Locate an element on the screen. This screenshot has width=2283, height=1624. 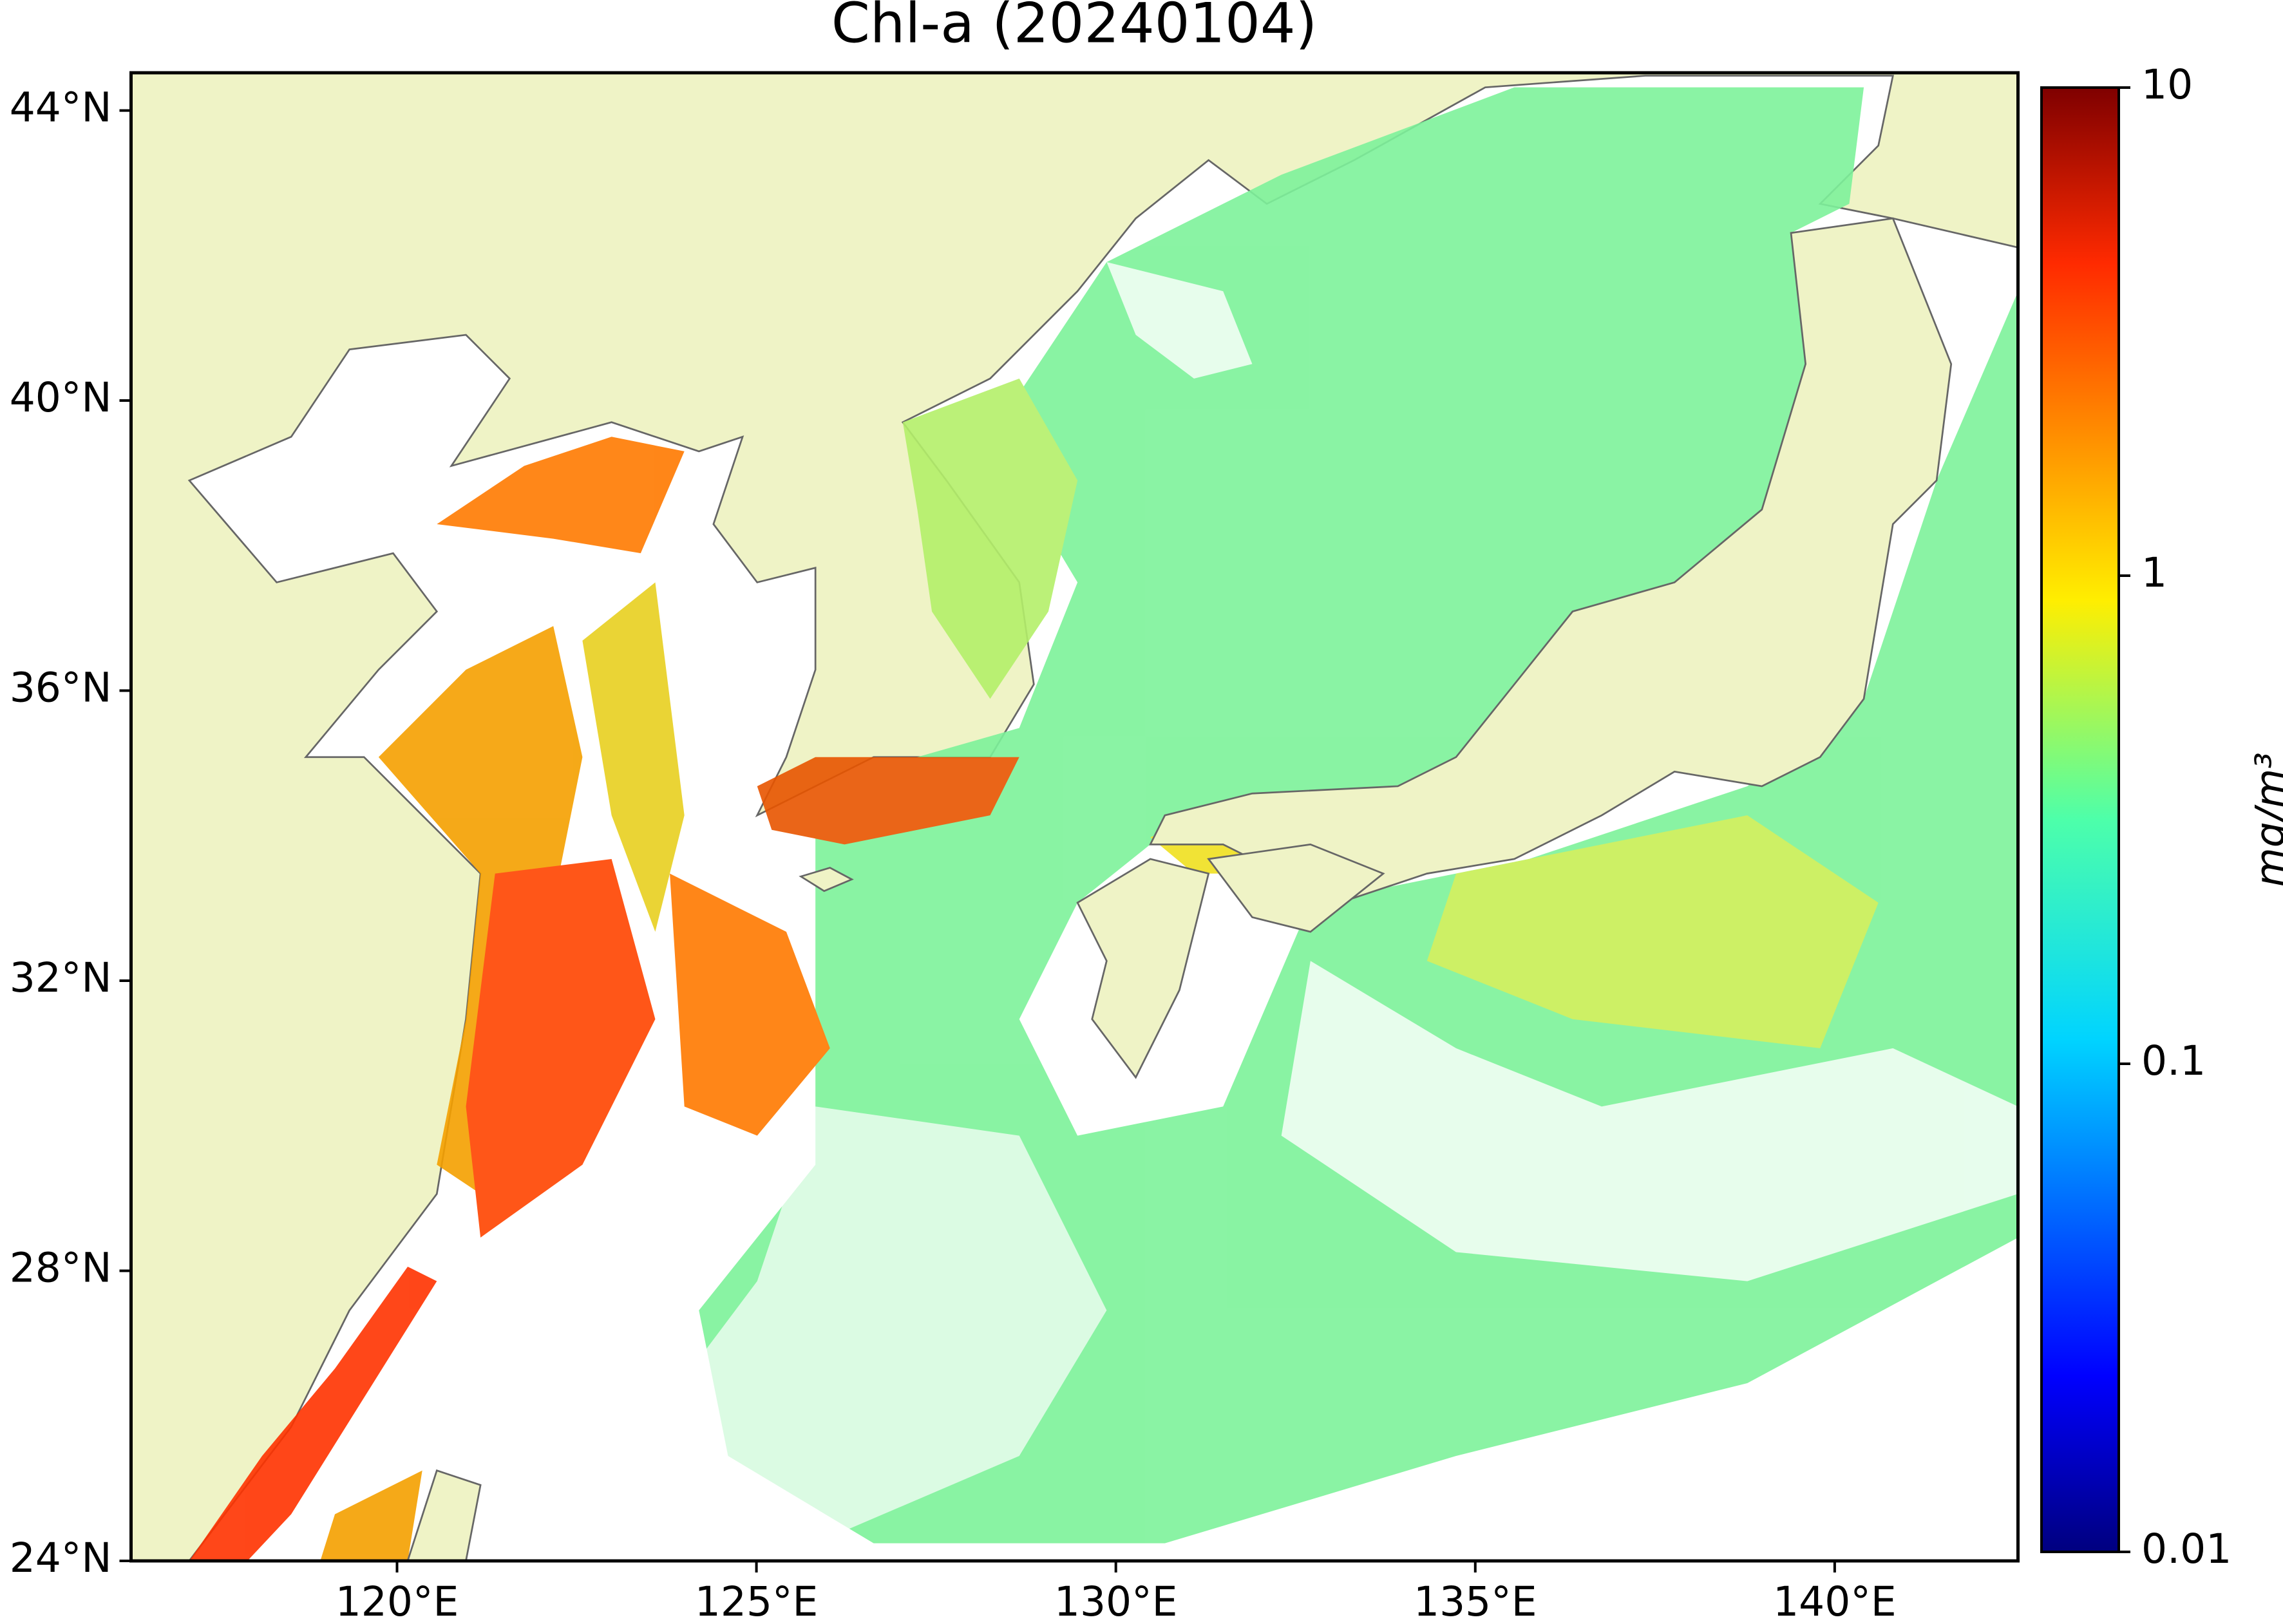
taiwan is located at coordinates (444, 1515).